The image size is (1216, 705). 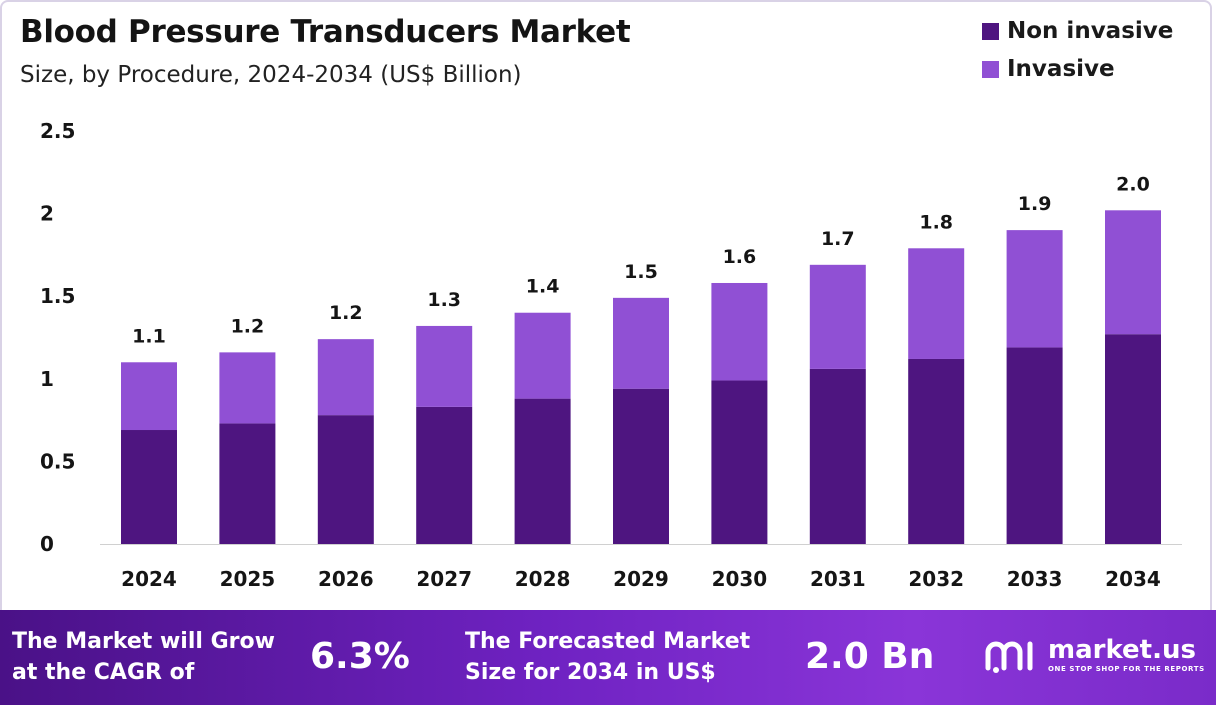 What do you see at coordinates (1090, 31) in the screenshot?
I see `legend-label-non-invasive: Non invasive` at bounding box center [1090, 31].